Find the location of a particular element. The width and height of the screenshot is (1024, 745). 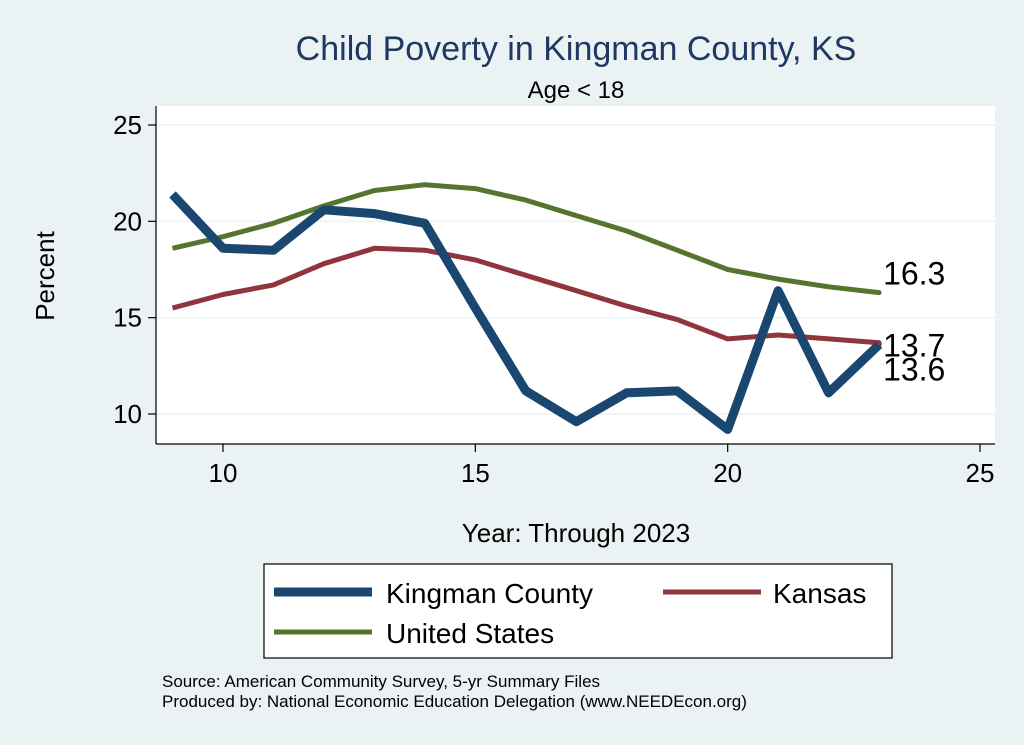

end-labels: 13.613.7 16.3 is located at coordinates (910, 322).